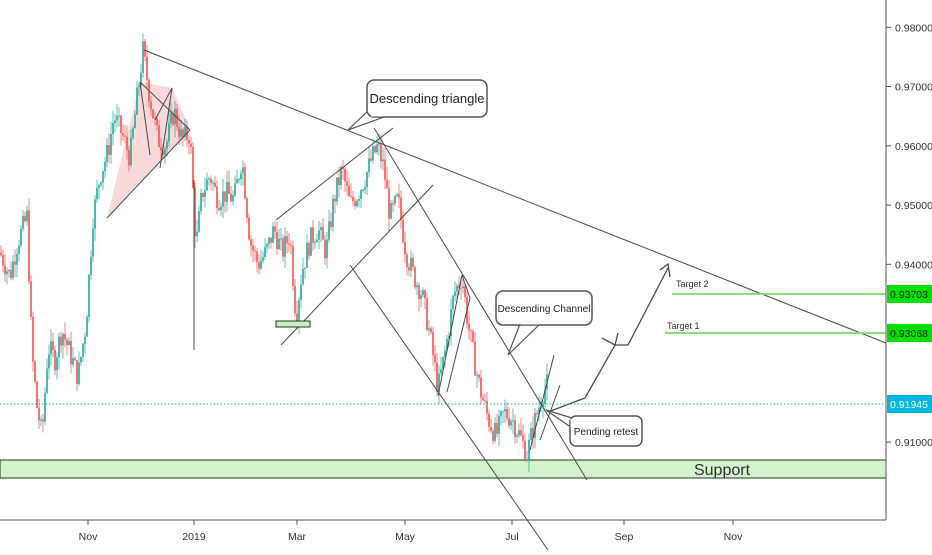  I want to click on flag-upper-line, so click(165, 106).